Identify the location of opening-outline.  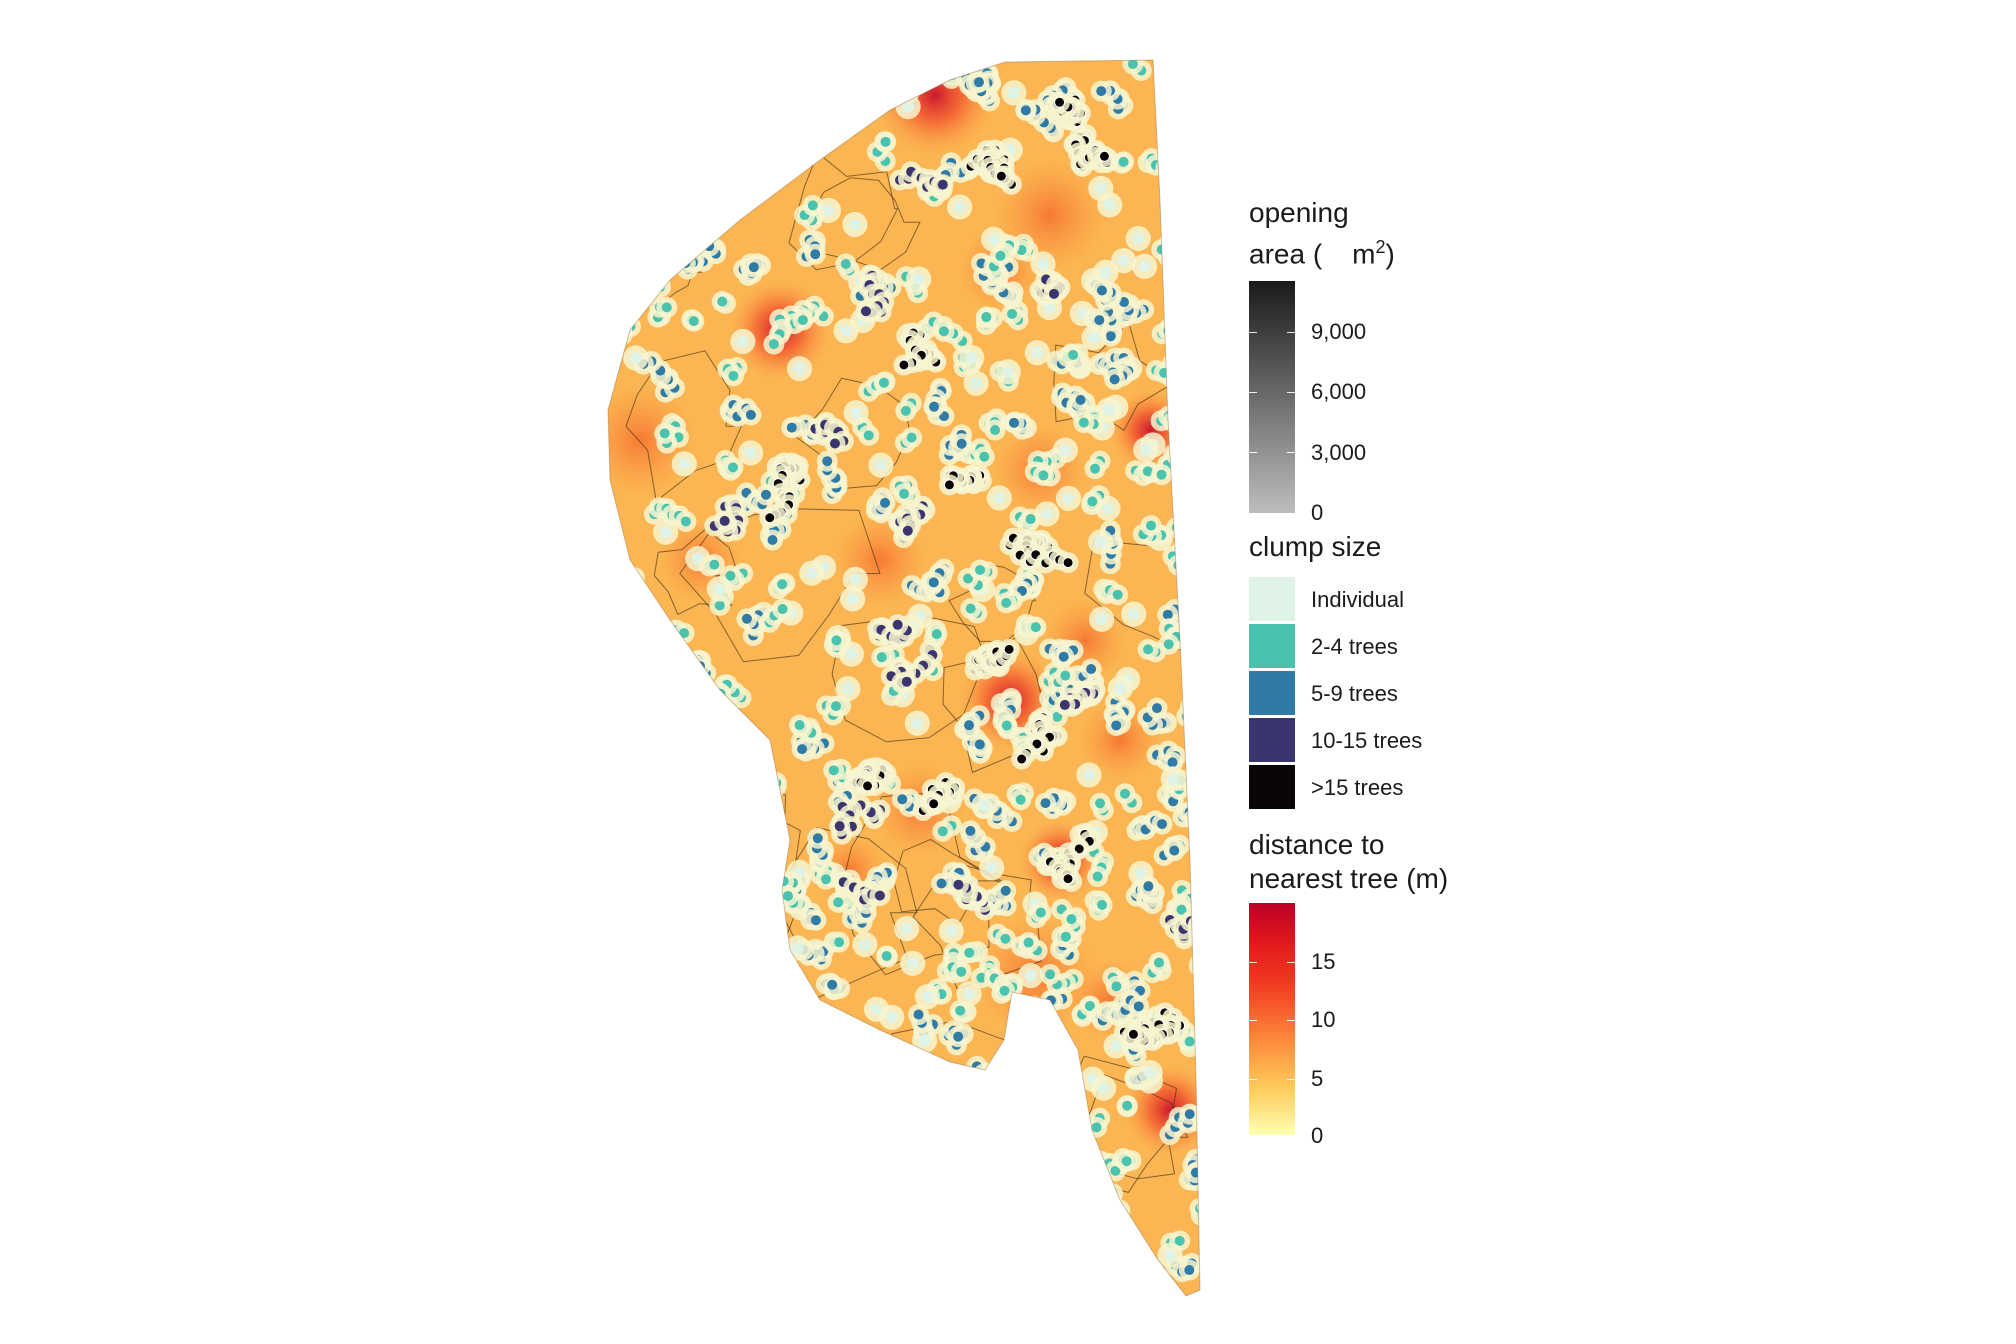
(696, 572).